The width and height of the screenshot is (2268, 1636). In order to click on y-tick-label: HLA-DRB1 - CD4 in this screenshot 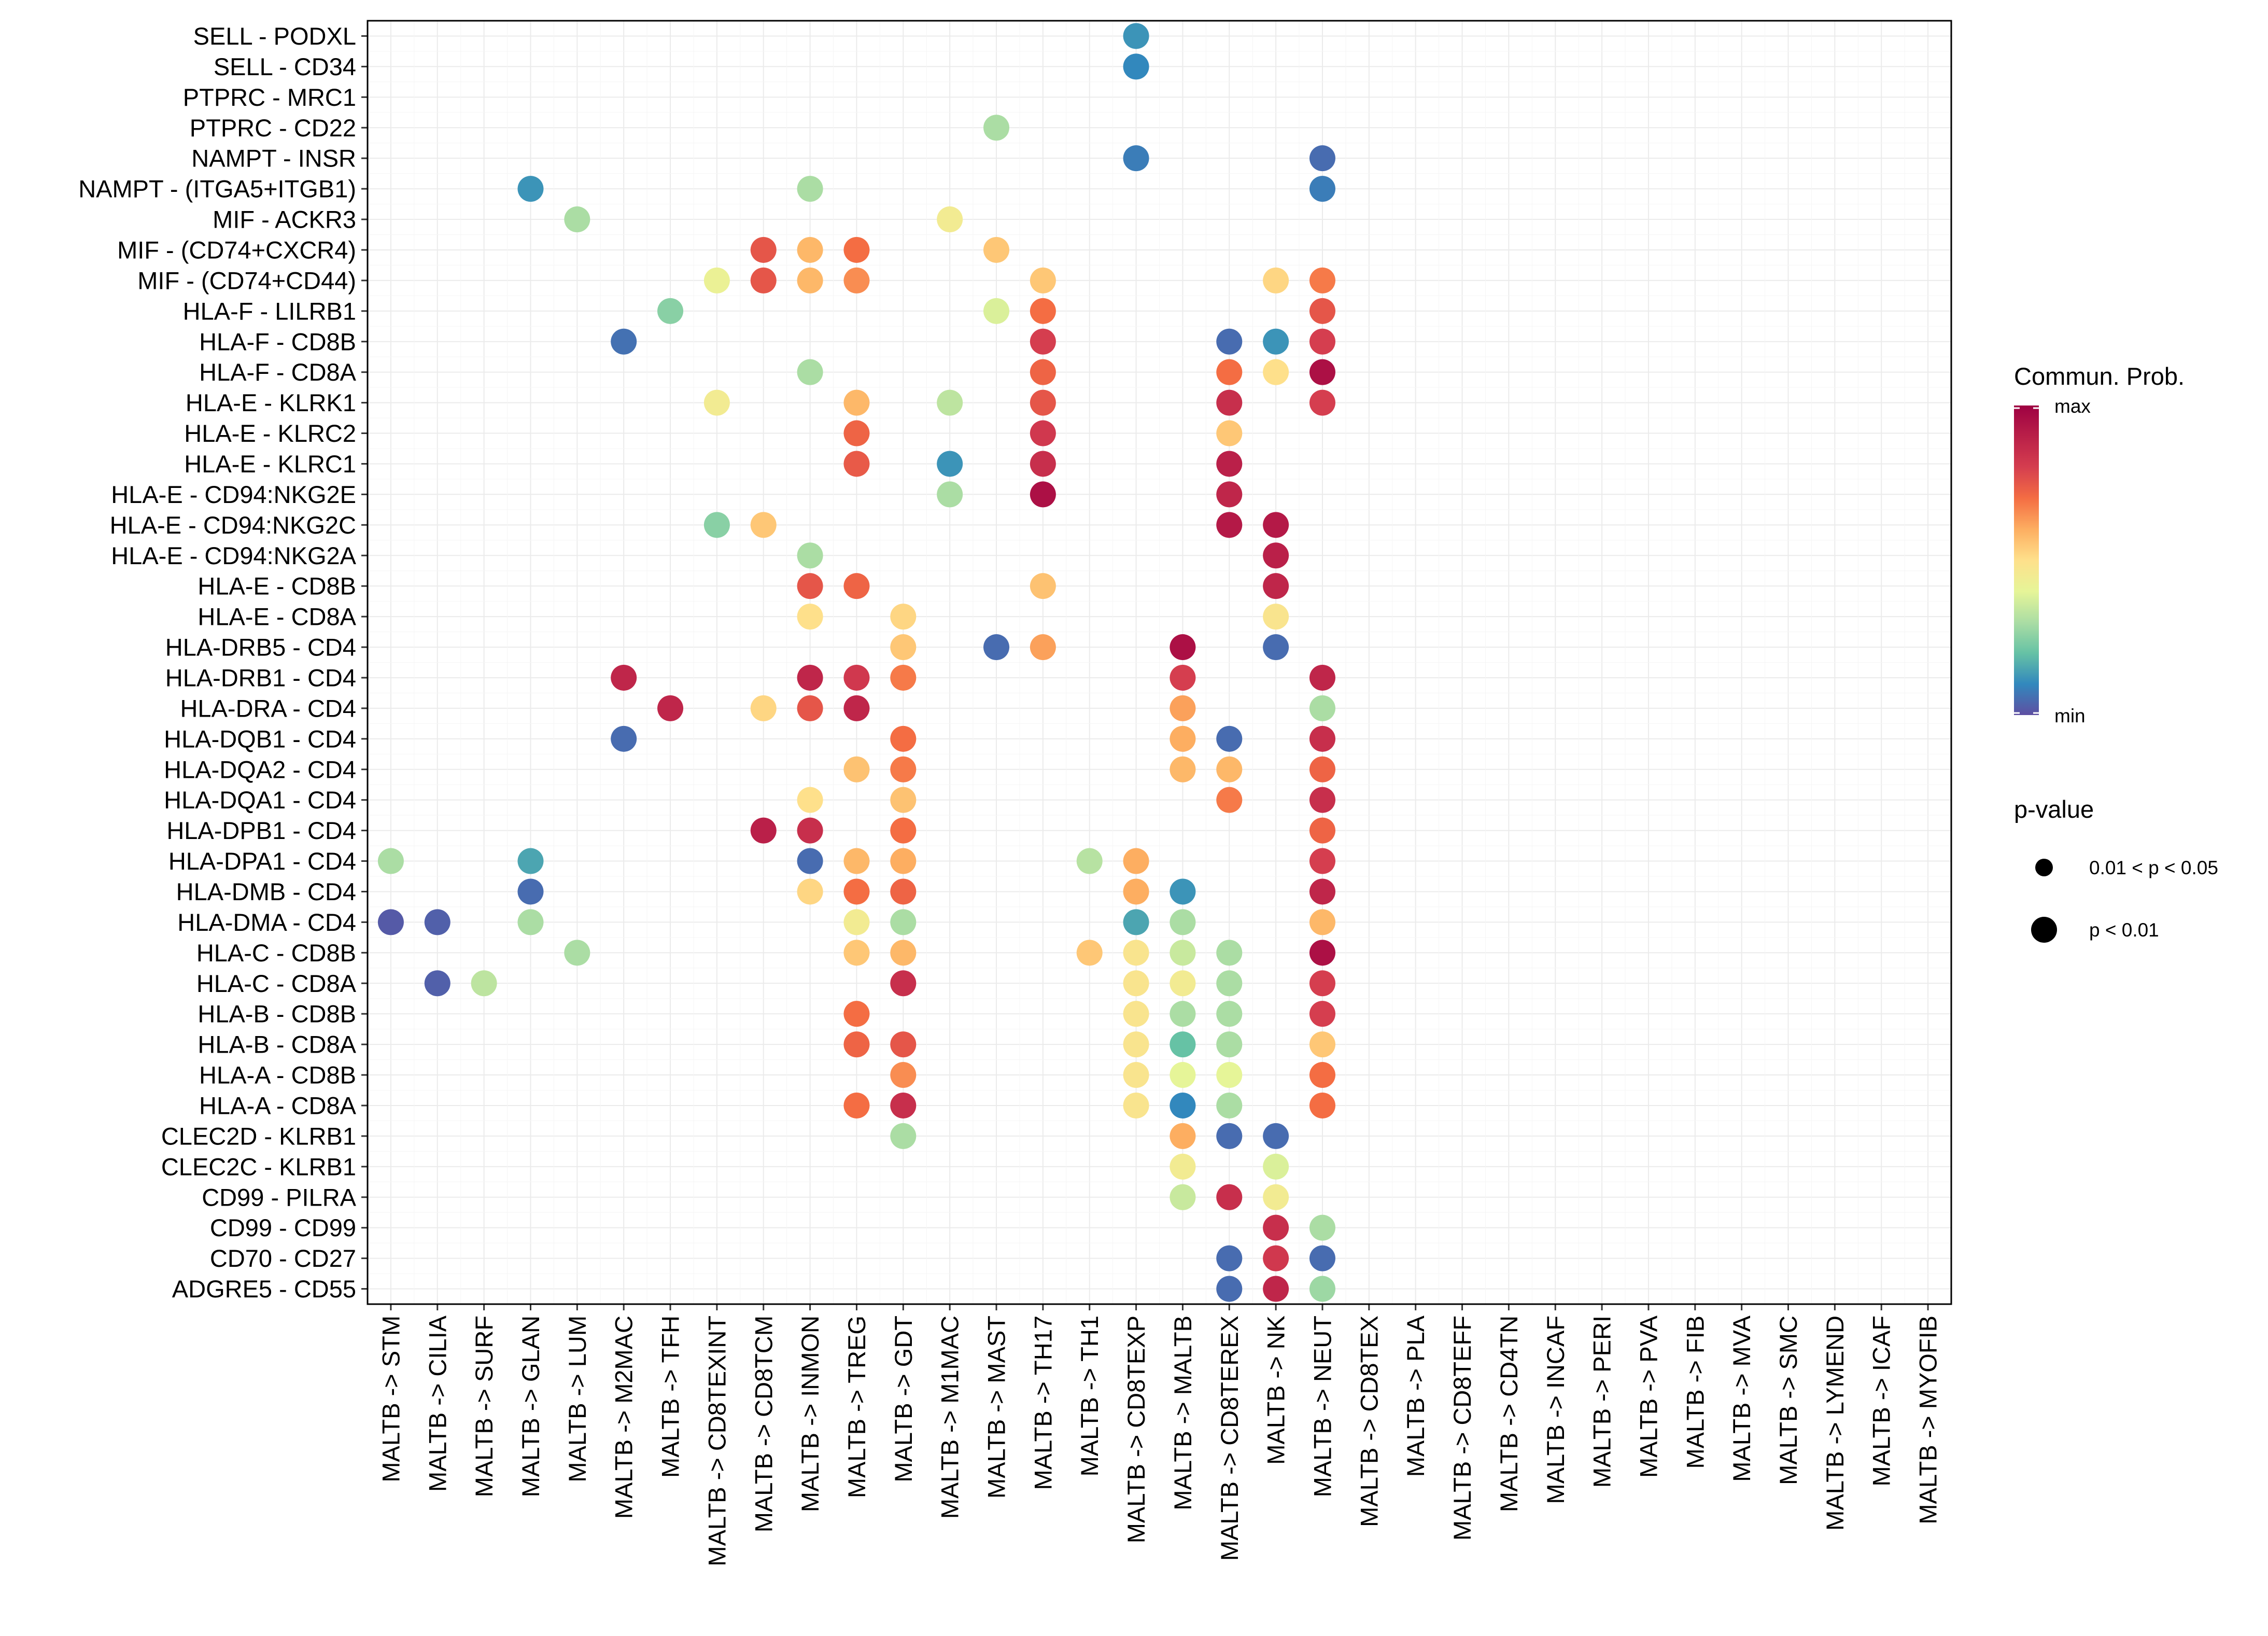, I will do `click(260, 677)`.